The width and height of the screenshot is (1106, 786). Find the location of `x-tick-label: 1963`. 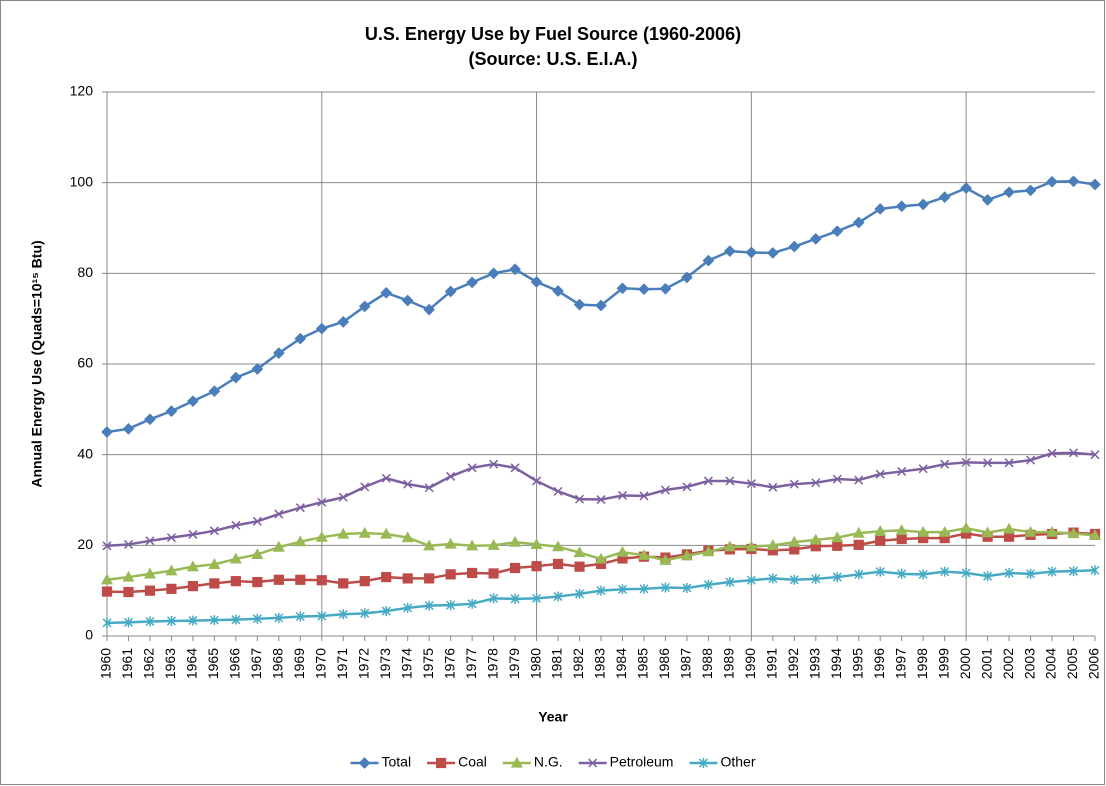

x-tick-label: 1963 is located at coordinates (170, 663).